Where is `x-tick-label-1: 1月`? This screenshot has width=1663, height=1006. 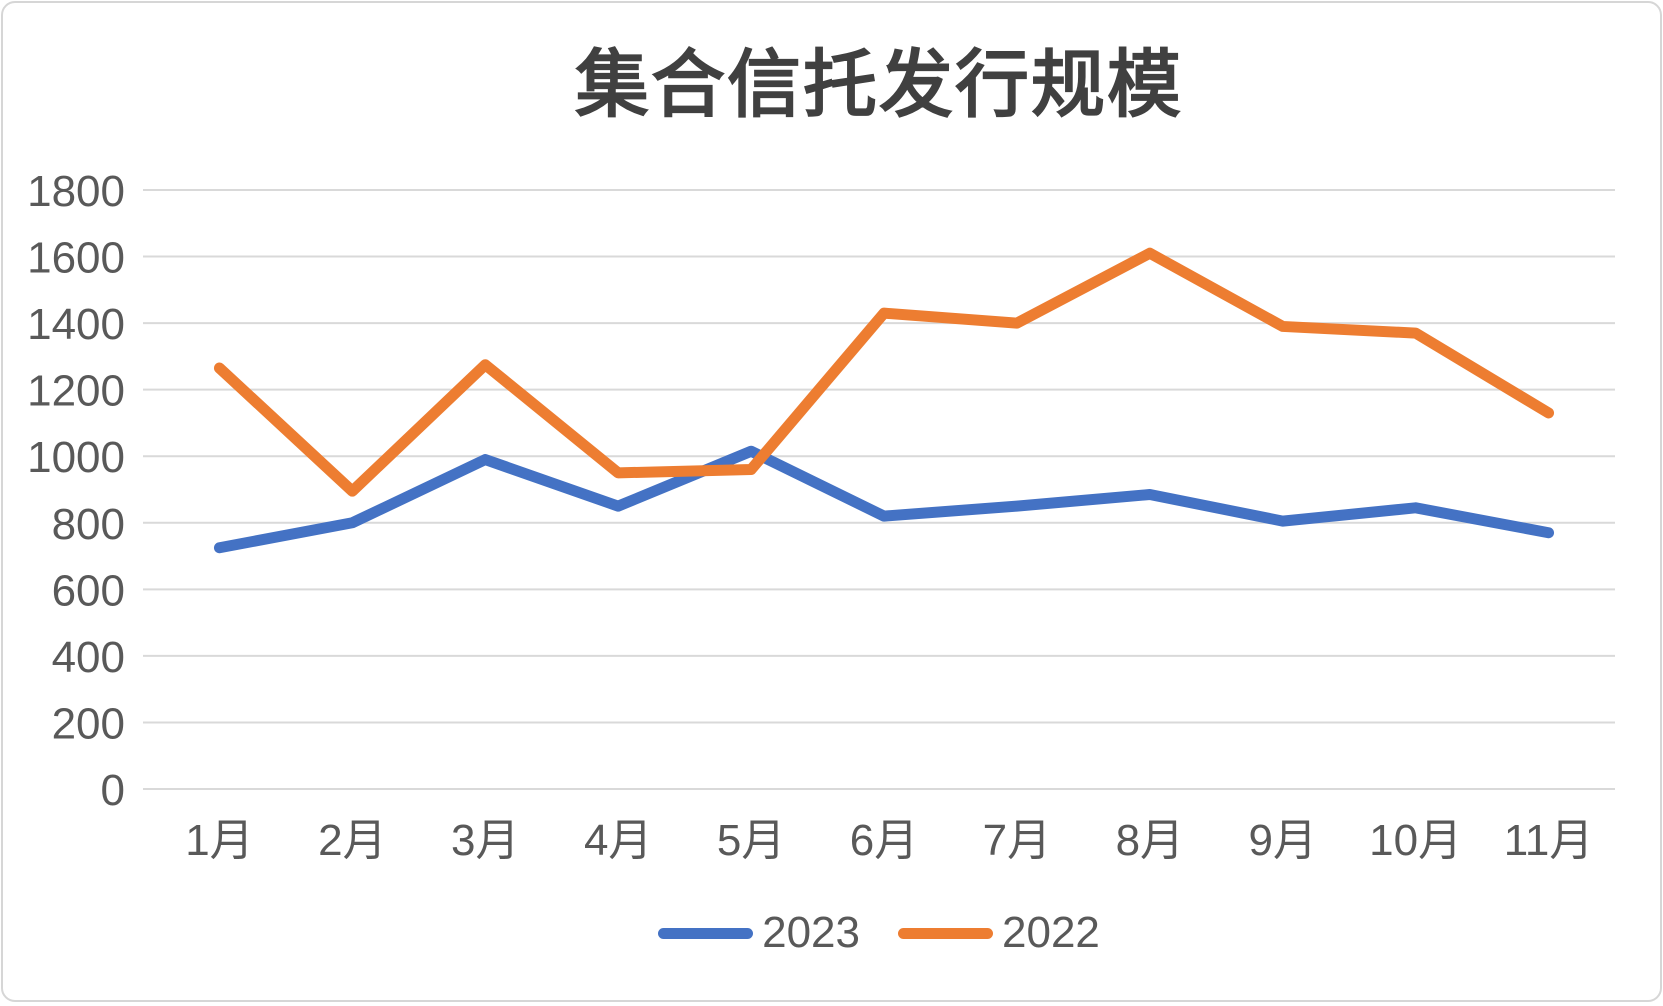
x-tick-label-1: 1月 is located at coordinates (219, 840).